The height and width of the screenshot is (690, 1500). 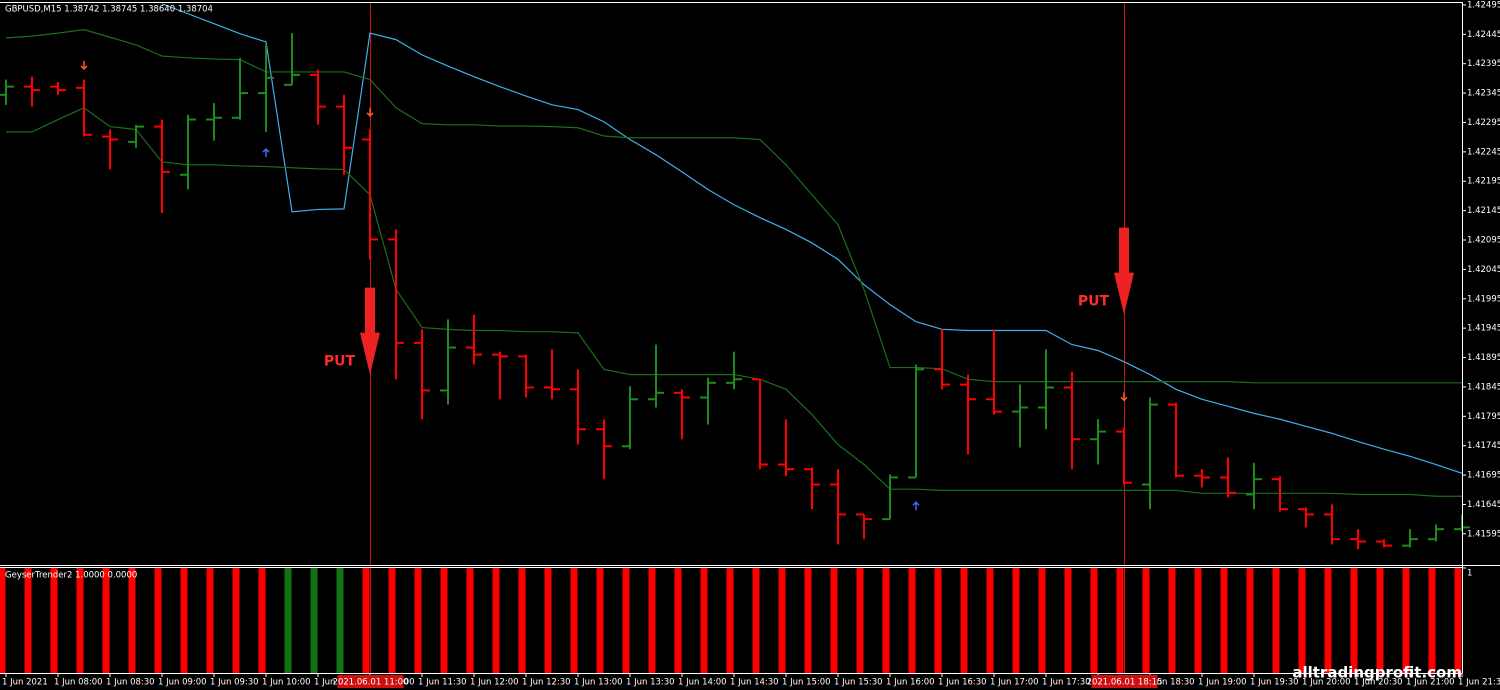 What do you see at coordinates (1483, 35) in the screenshot?
I see `y-tick-label: 1.42445` at bounding box center [1483, 35].